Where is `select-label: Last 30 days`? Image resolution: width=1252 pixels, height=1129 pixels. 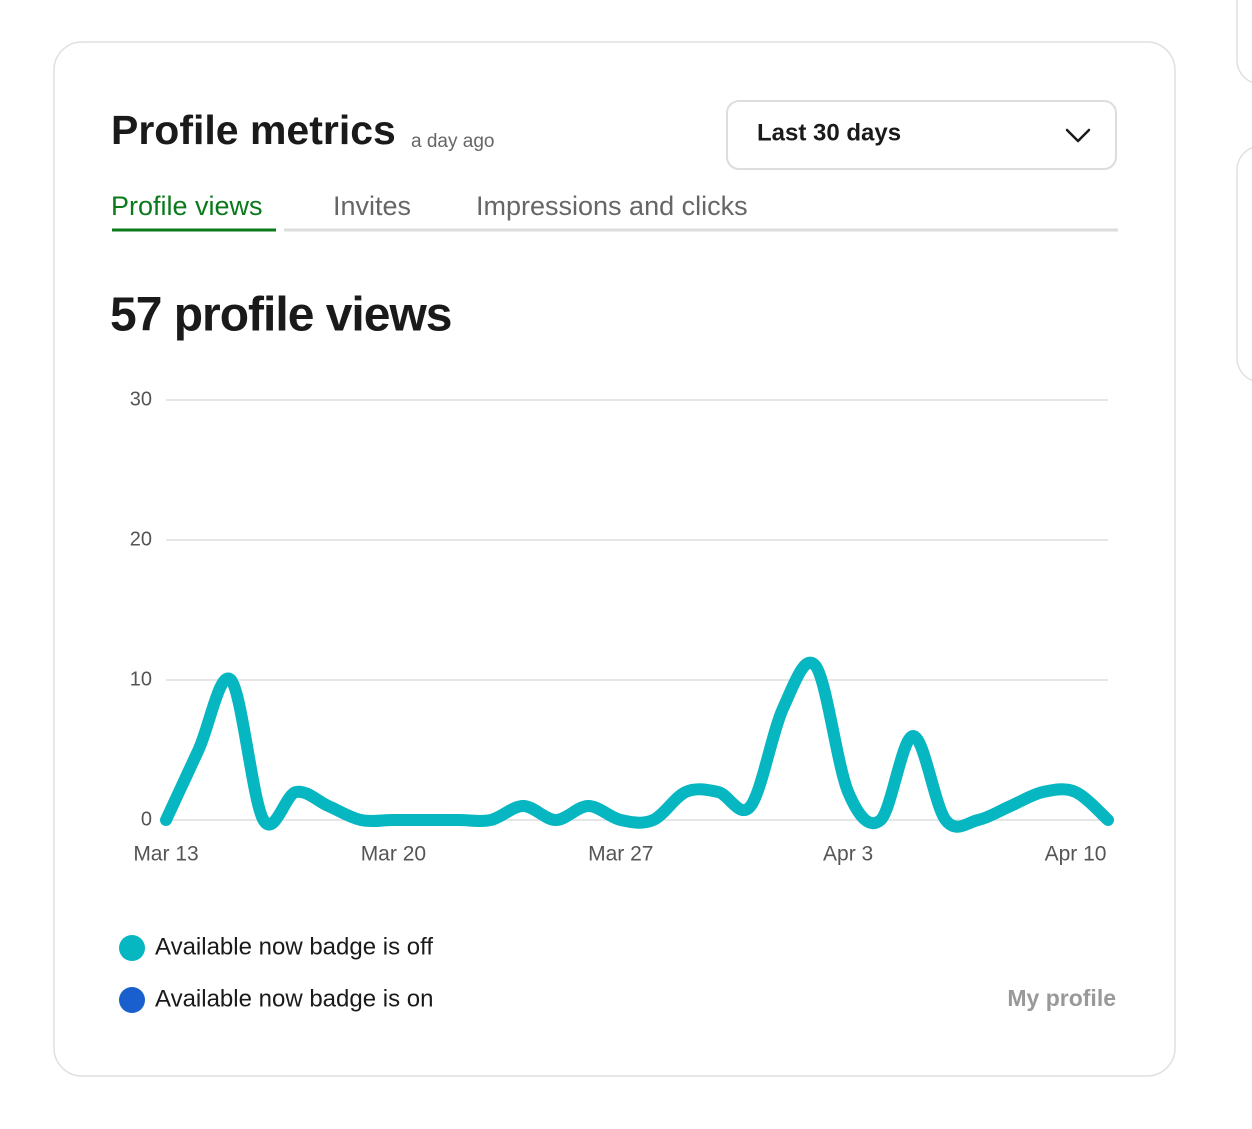
select-label: Last 30 days is located at coordinates (829, 132).